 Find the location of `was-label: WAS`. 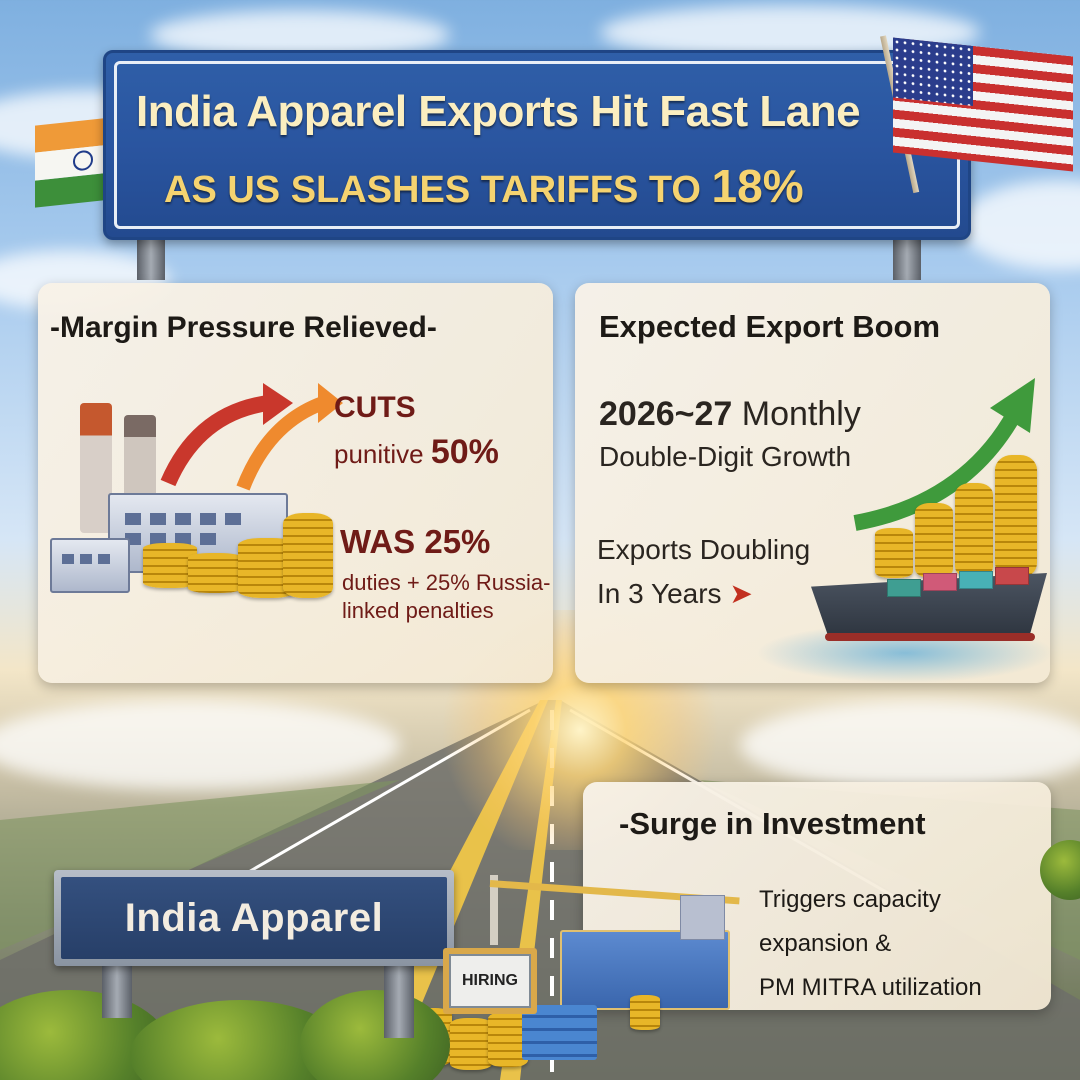

was-label: WAS is located at coordinates (378, 541).